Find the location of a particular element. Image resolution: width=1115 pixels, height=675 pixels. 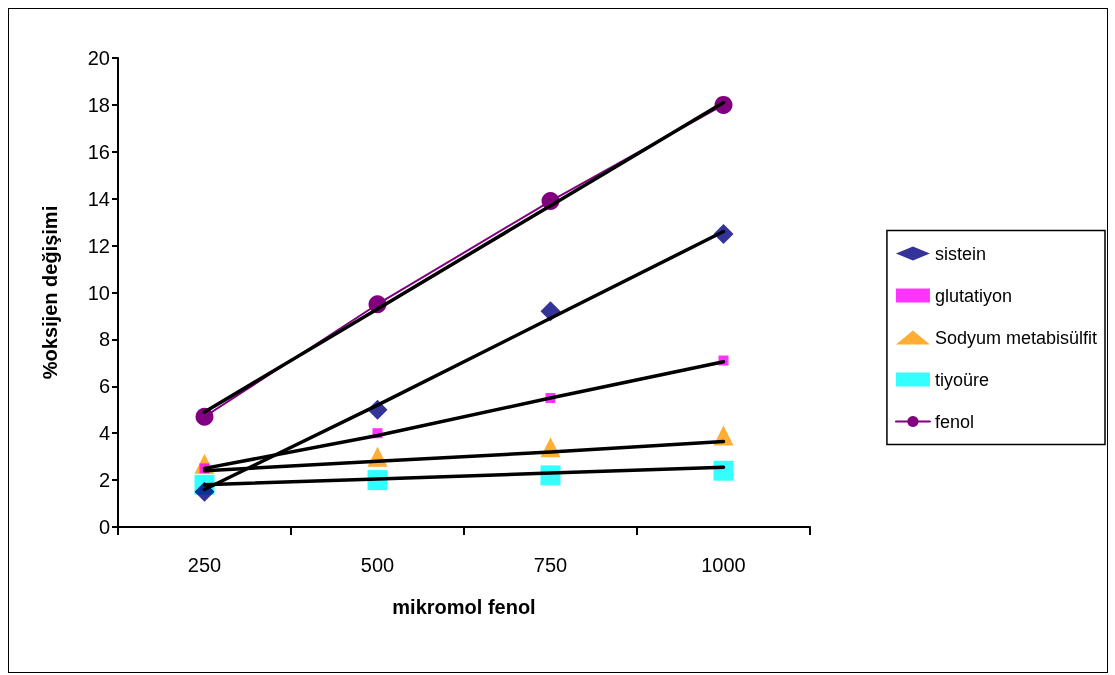

y-tick-label: 2 is located at coordinates (104, 480).